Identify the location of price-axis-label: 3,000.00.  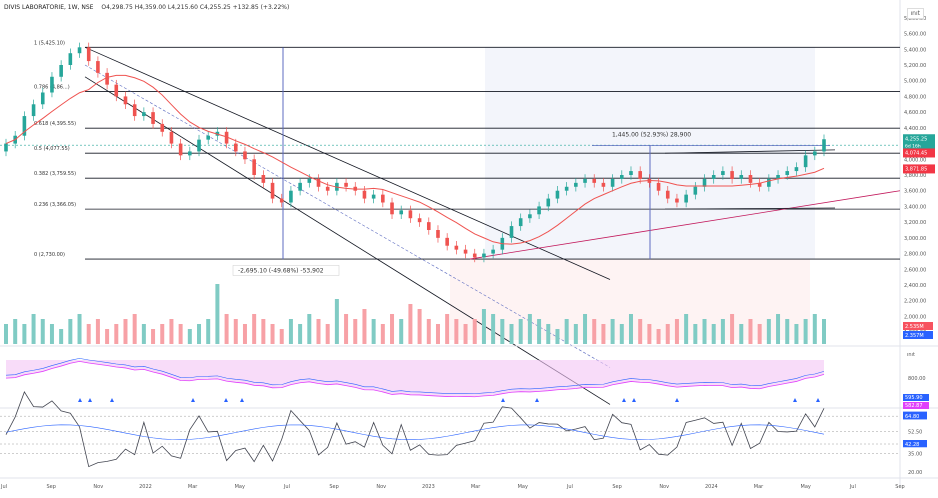
(915, 239).